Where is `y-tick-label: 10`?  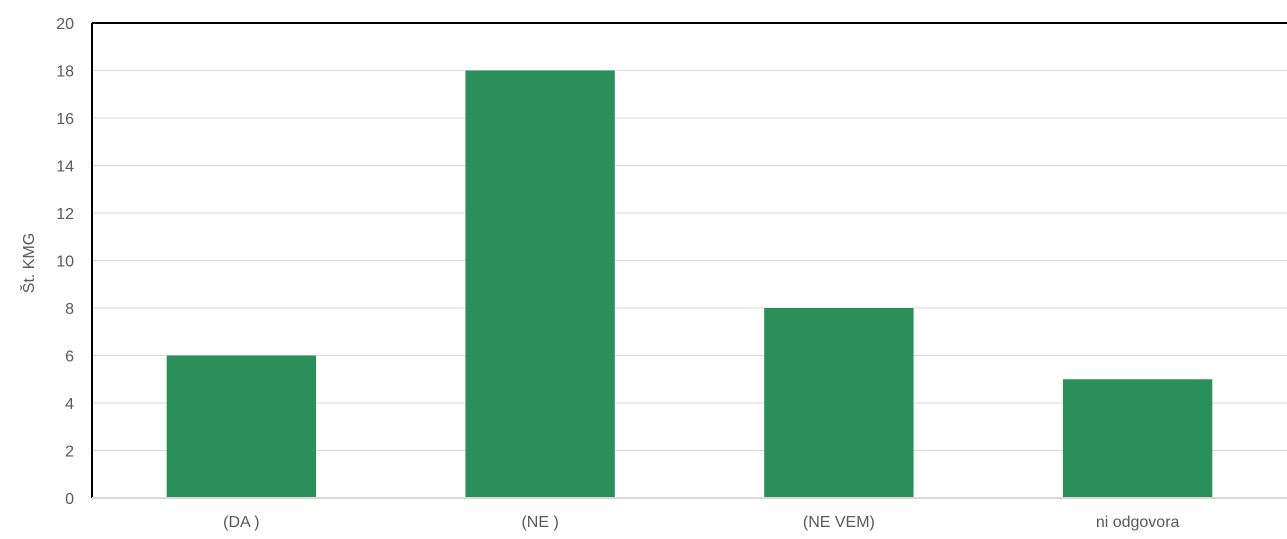
y-tick-label: 10 is located at coordinates (65, 262).